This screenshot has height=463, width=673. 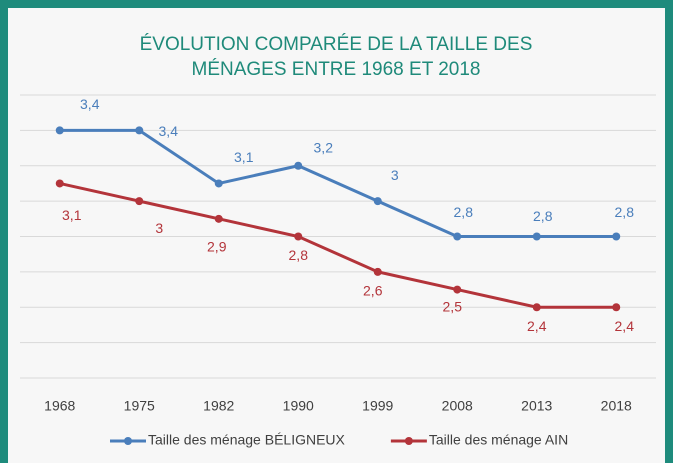 I want to click on legend-label: Taille des ménage AIN, so click(x=498, y=440).